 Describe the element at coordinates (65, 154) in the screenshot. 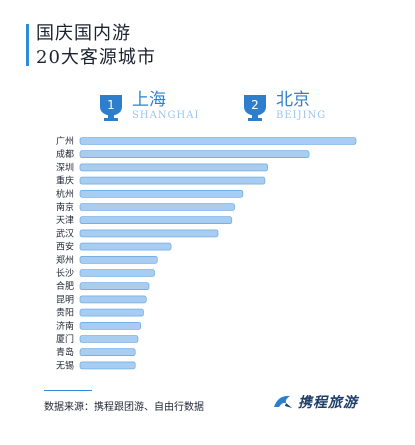

I see `category-label: 成都` at that location.